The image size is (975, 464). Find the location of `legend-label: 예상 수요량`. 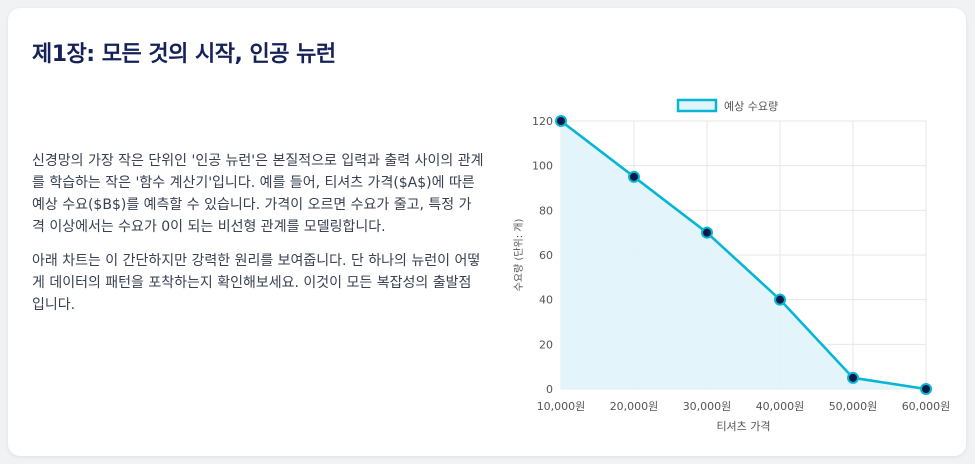

legend-label: 예상 수요량 is located at coordinates (751, 106).